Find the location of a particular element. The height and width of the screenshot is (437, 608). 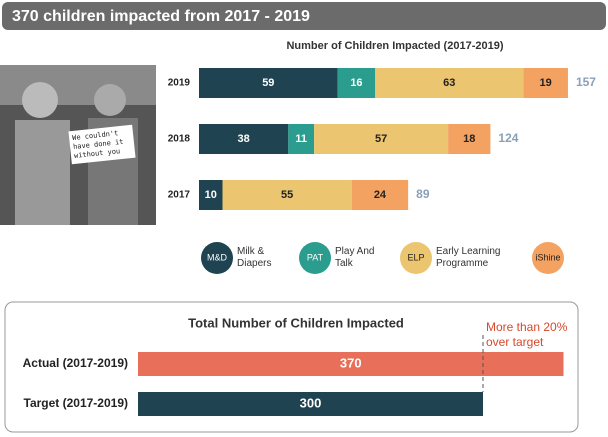

legend-short: iShine is located at coordinates (547, 257).